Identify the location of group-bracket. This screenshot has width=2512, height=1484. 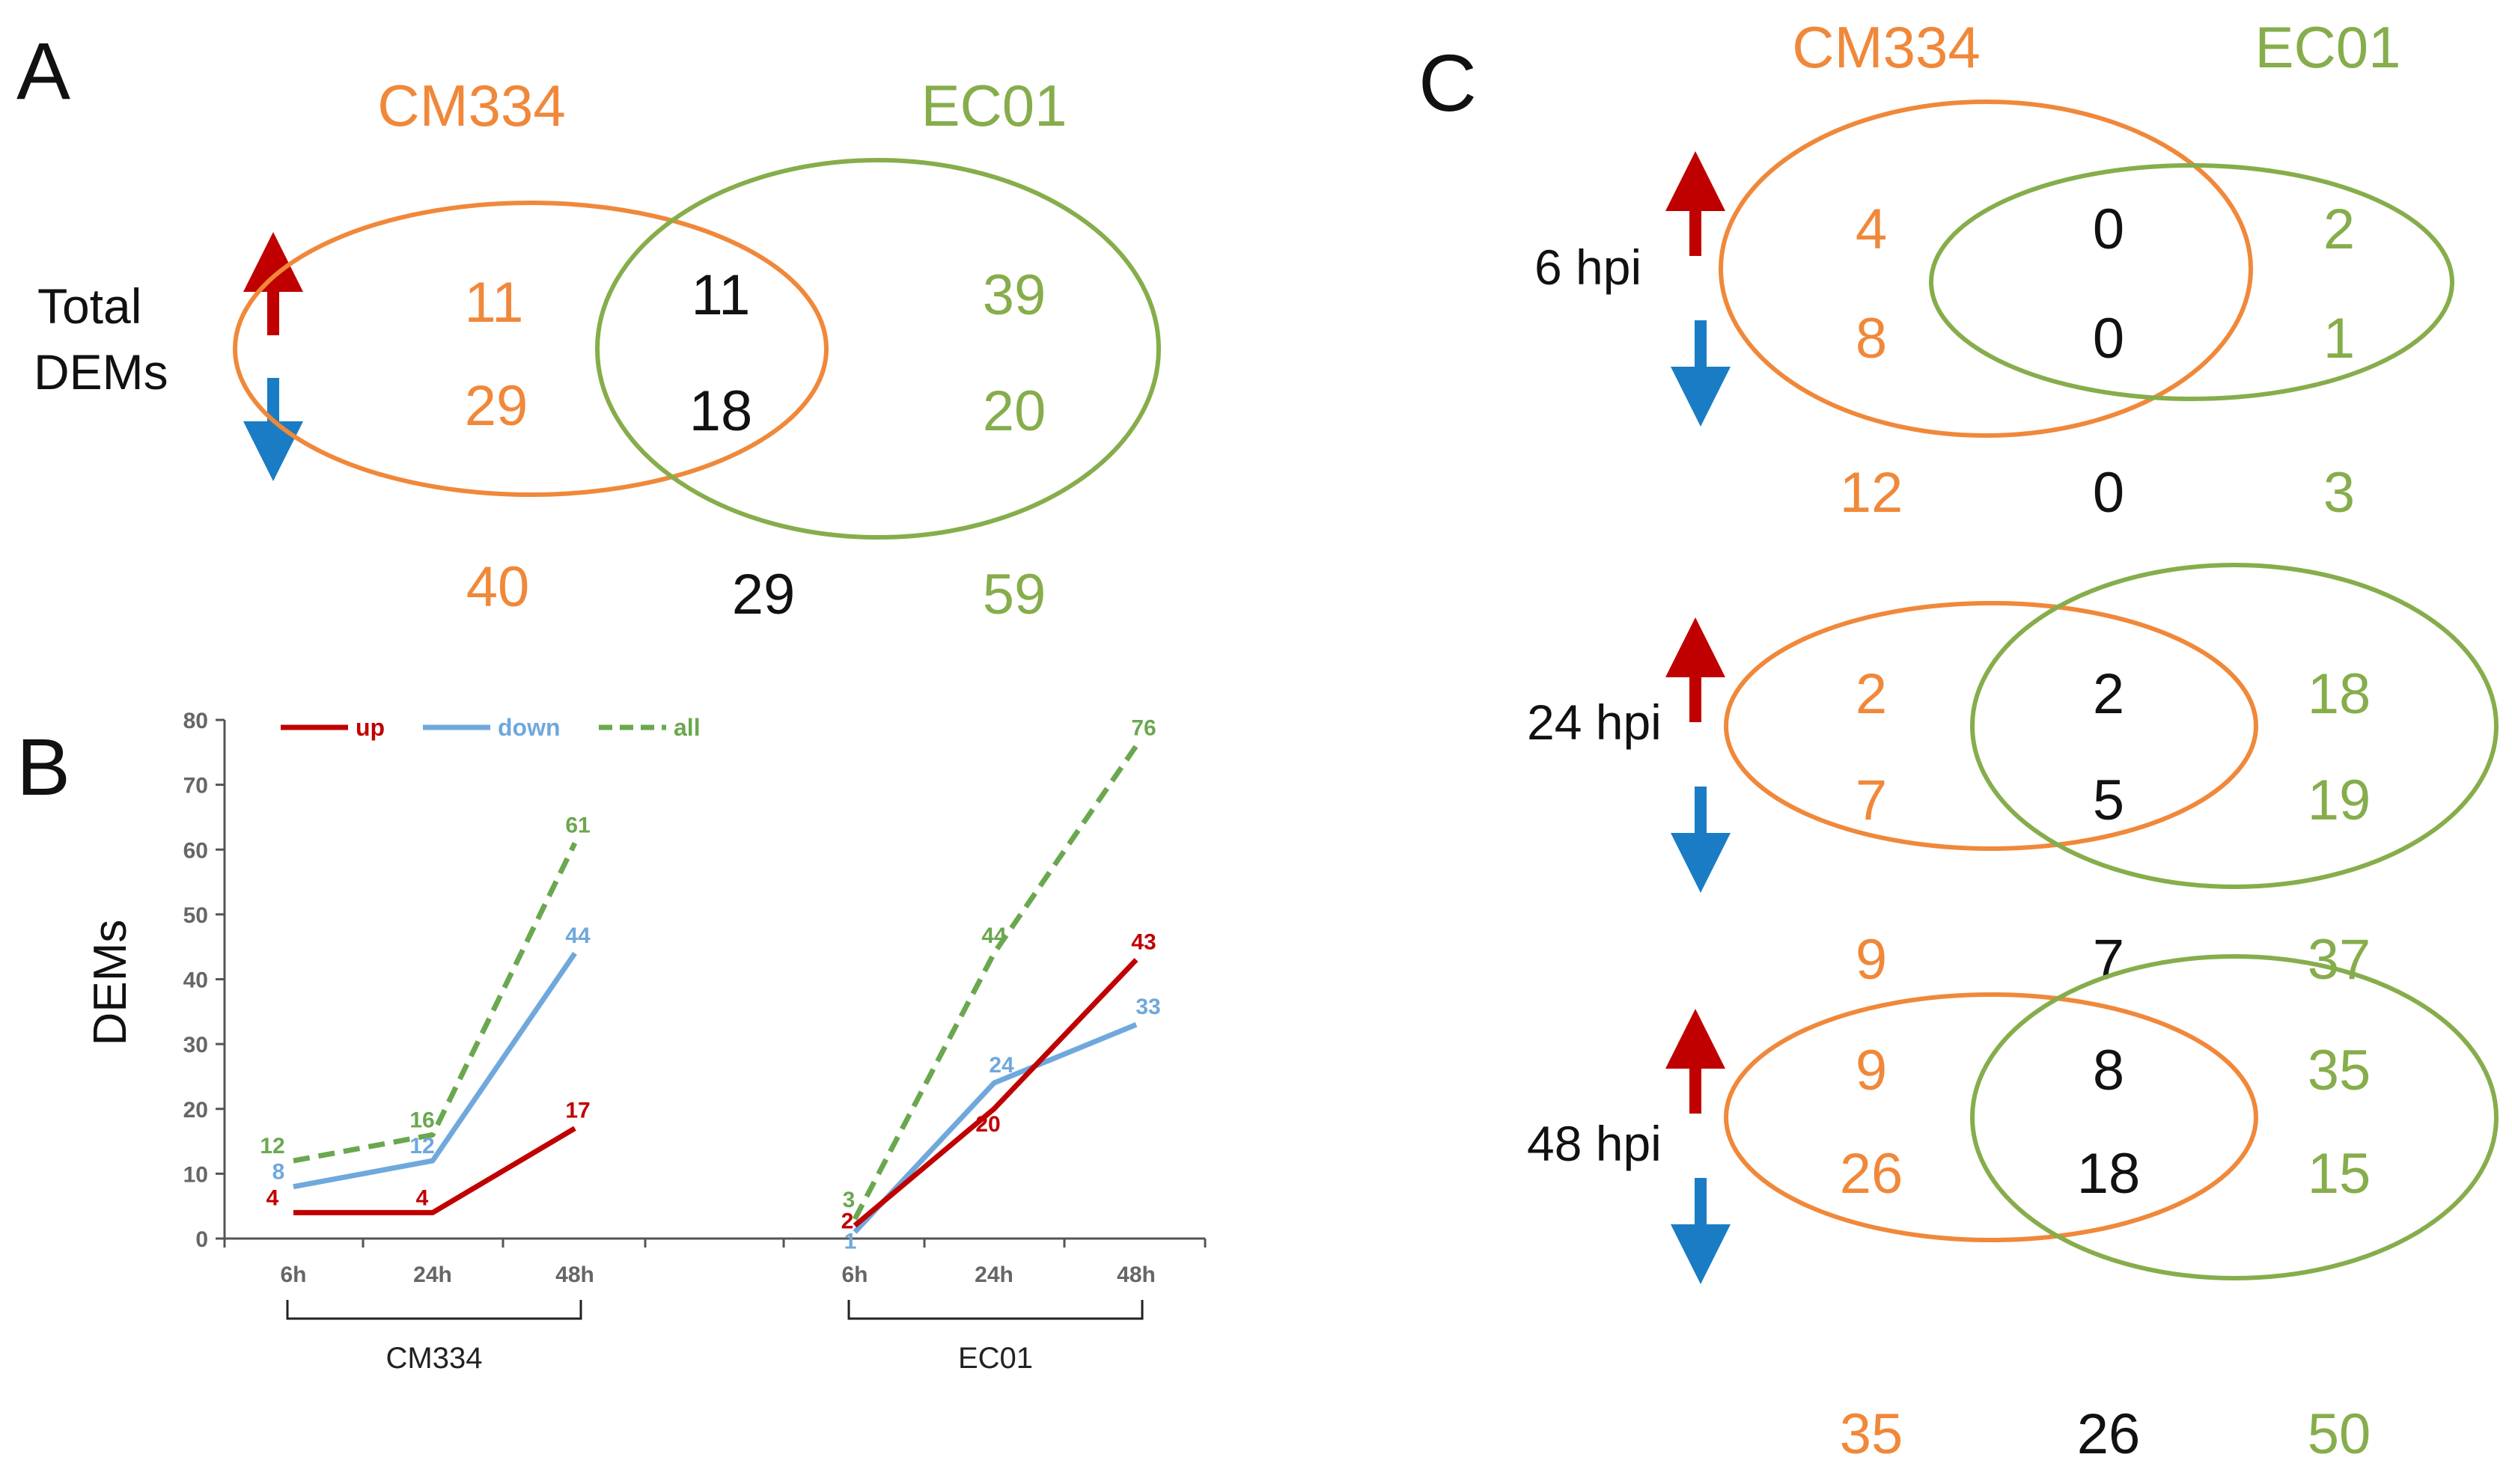
(995, 1310).